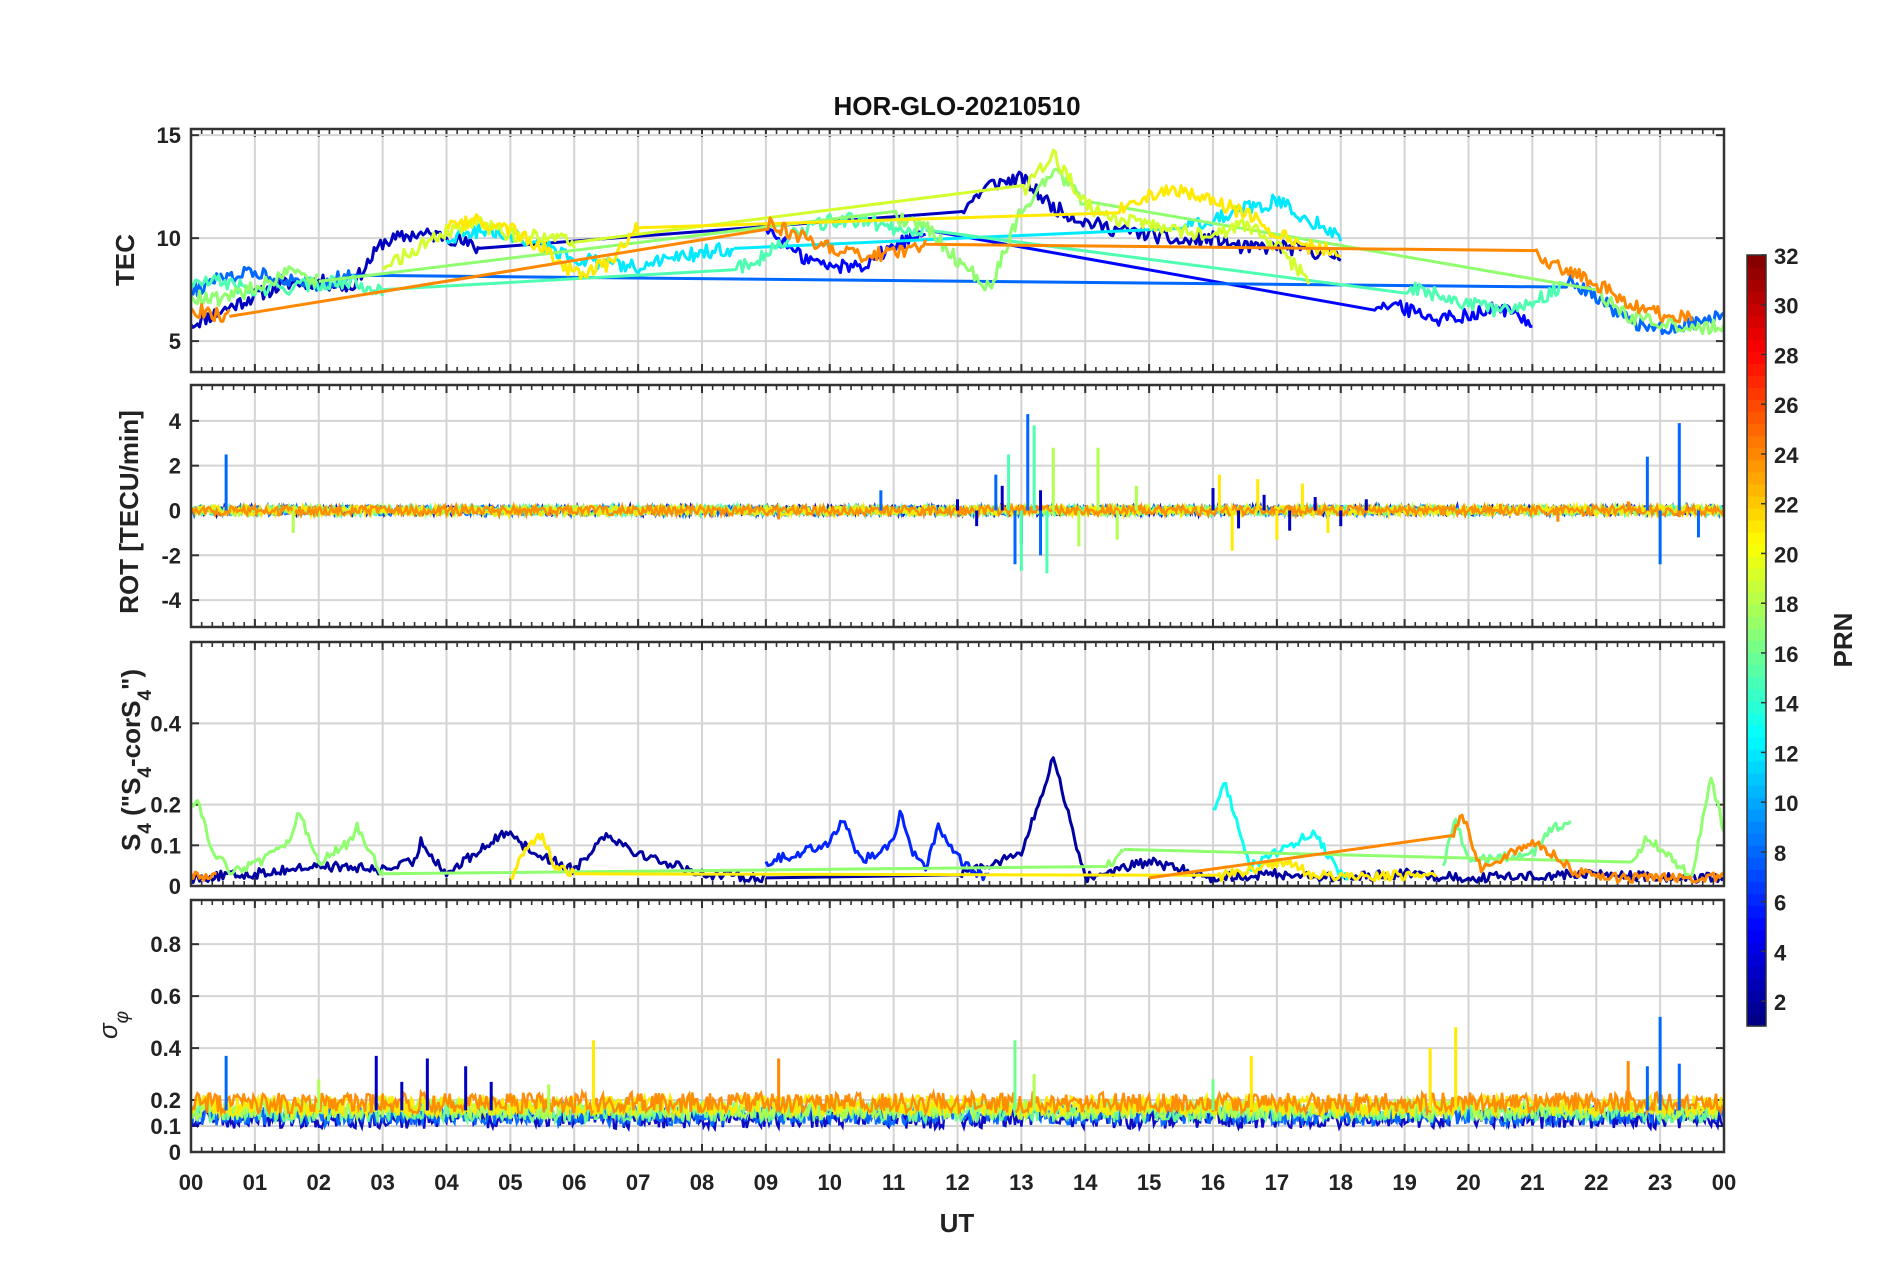 This screenshot has width=1902, height=1272. What do you see at coordinates (1085, 1182) in the screenshot?
I see `x-tick-label: 14` at bounding box center [1085, 1182].